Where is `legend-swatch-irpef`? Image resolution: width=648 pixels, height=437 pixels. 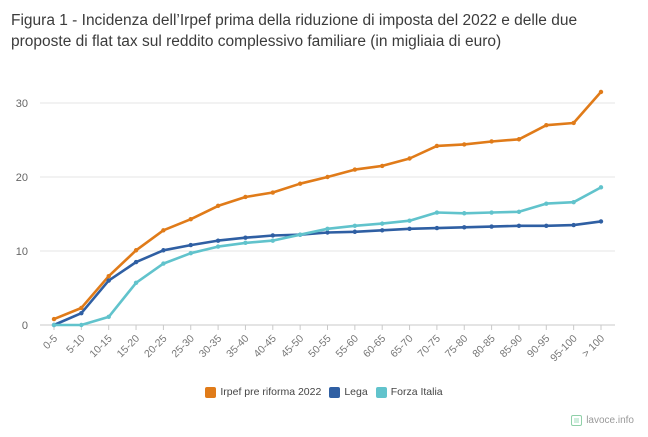 legend-swatch-irpef is located at coordinates (211, 392).